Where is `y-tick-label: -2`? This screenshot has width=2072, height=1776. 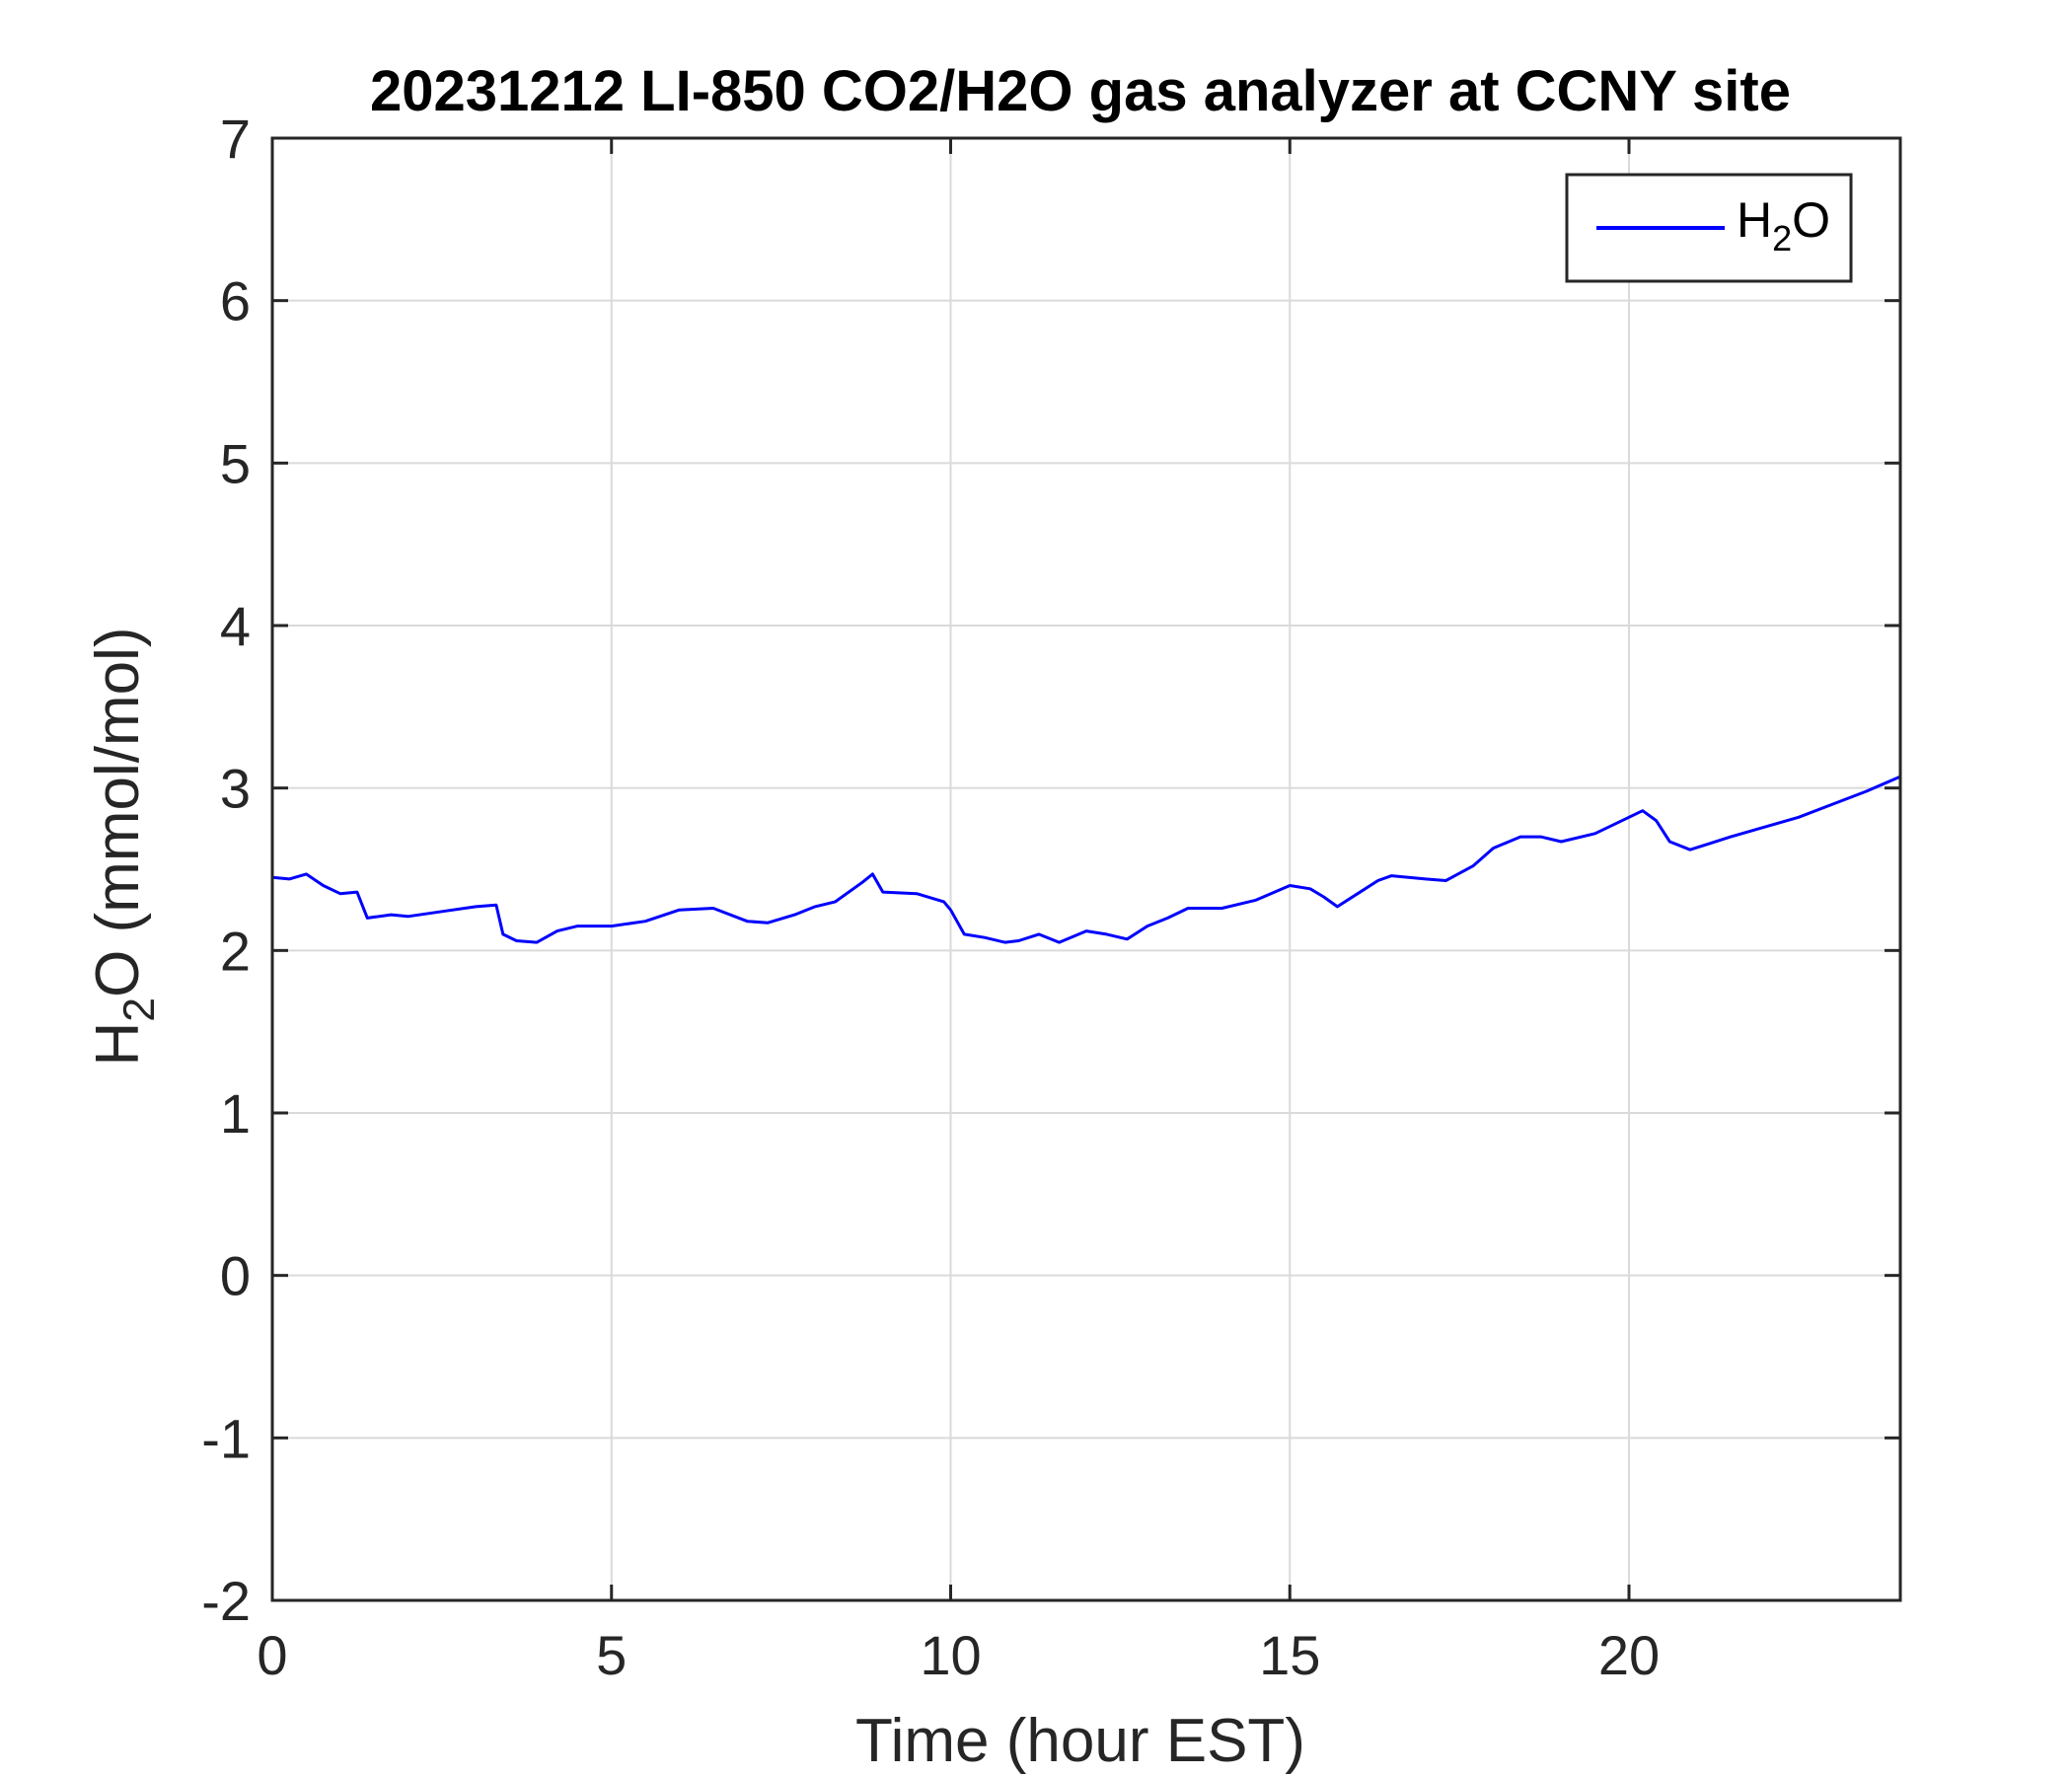 y-tick-label: -2 is located at coordinates (226, 1601).